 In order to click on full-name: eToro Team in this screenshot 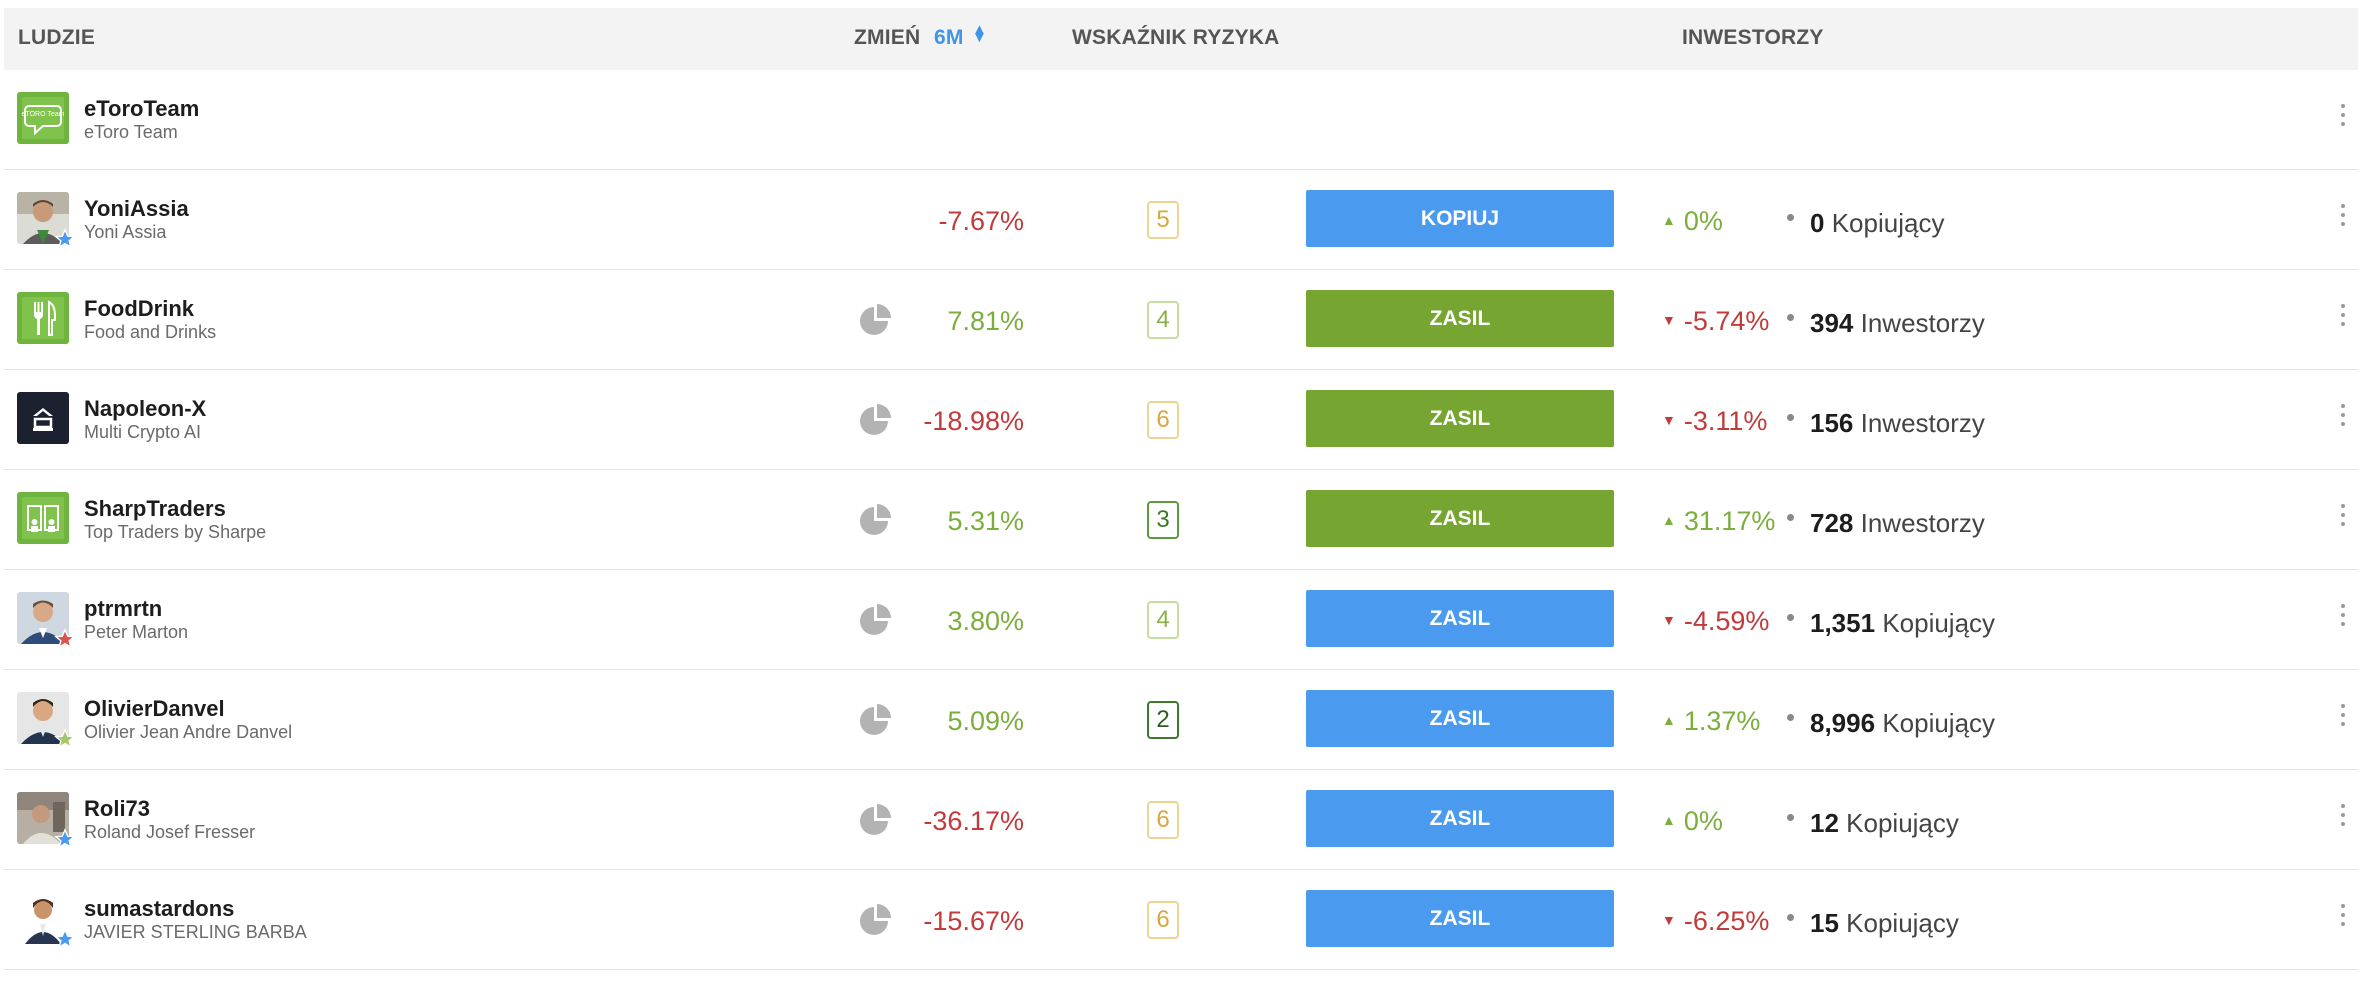, I will do `click(131, 132)`.